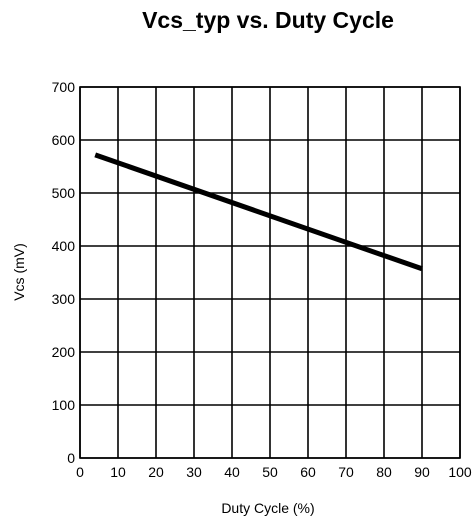 The width and height of the screenshot is (472, 520). Describe the element at coordinates (194, 472) in the screenshot. I see `x-tick-label-3: 30` at that location.